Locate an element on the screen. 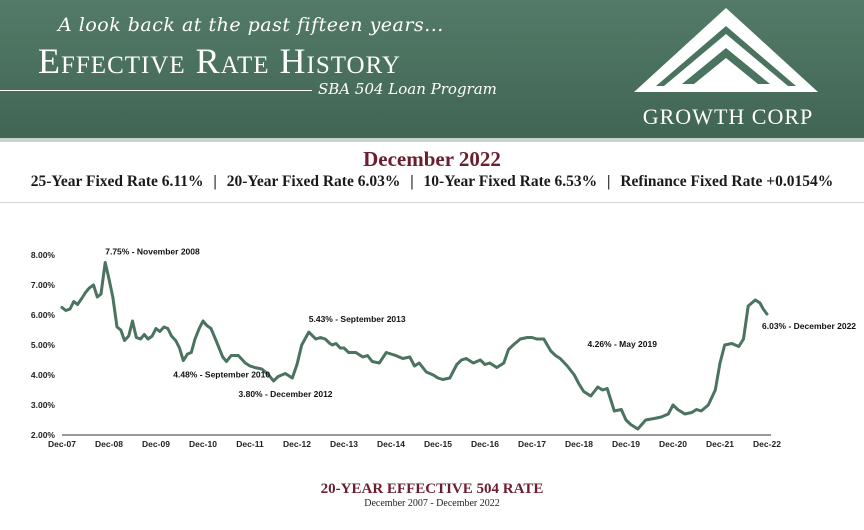 The height and width of the screenshot is (530, 864). section-divider is located at coordinates (432, 202).